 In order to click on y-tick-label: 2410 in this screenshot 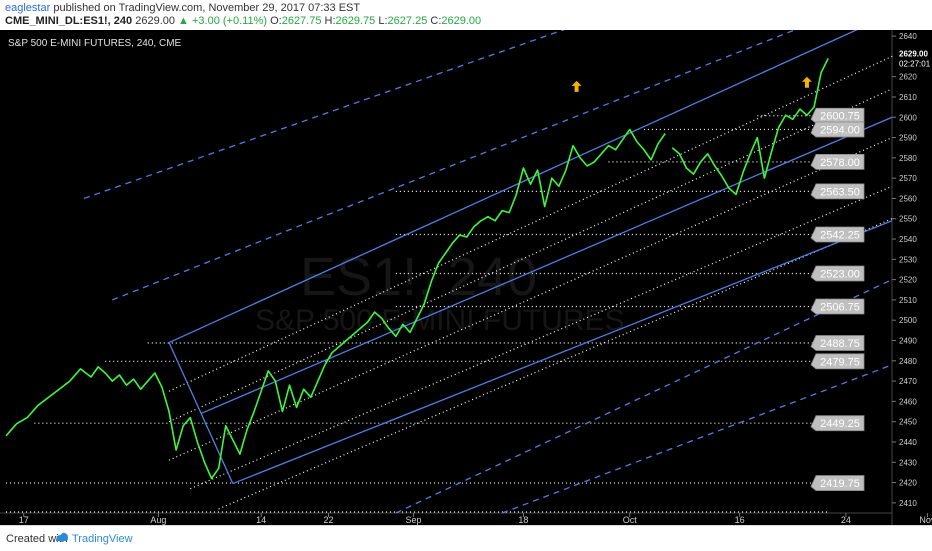, I will do `click(908, 503)`.